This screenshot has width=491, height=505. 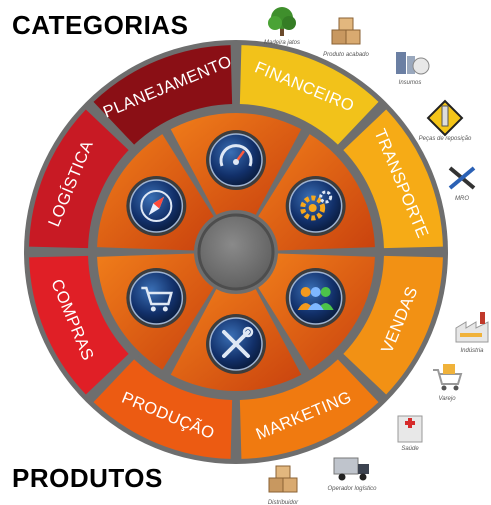 I want to click on categories-heading: CATEGORIAS, so click(x=100, y=25).